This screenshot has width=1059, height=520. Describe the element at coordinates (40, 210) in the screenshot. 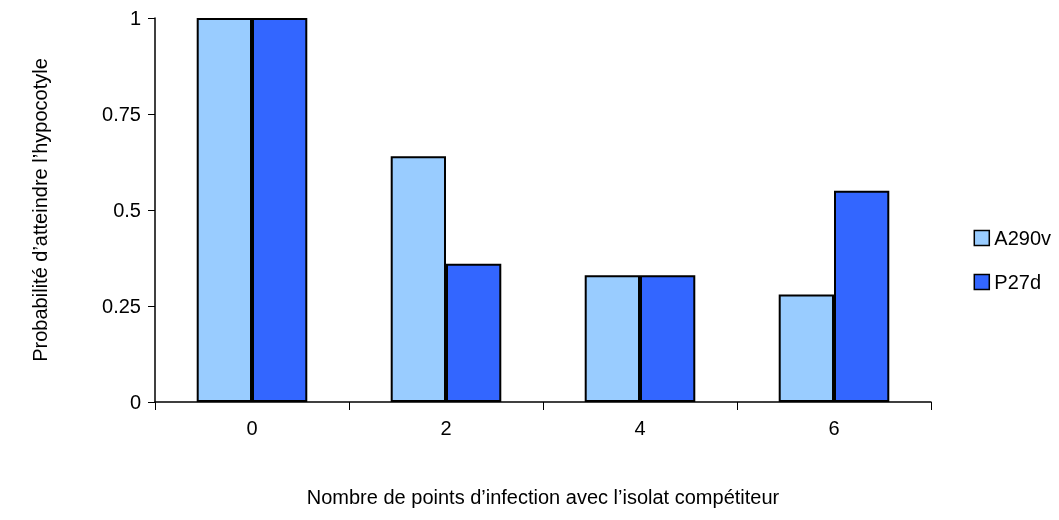

I see `y-axis-title: Probabilité d’atteindre l’hypocotyle` at that location.